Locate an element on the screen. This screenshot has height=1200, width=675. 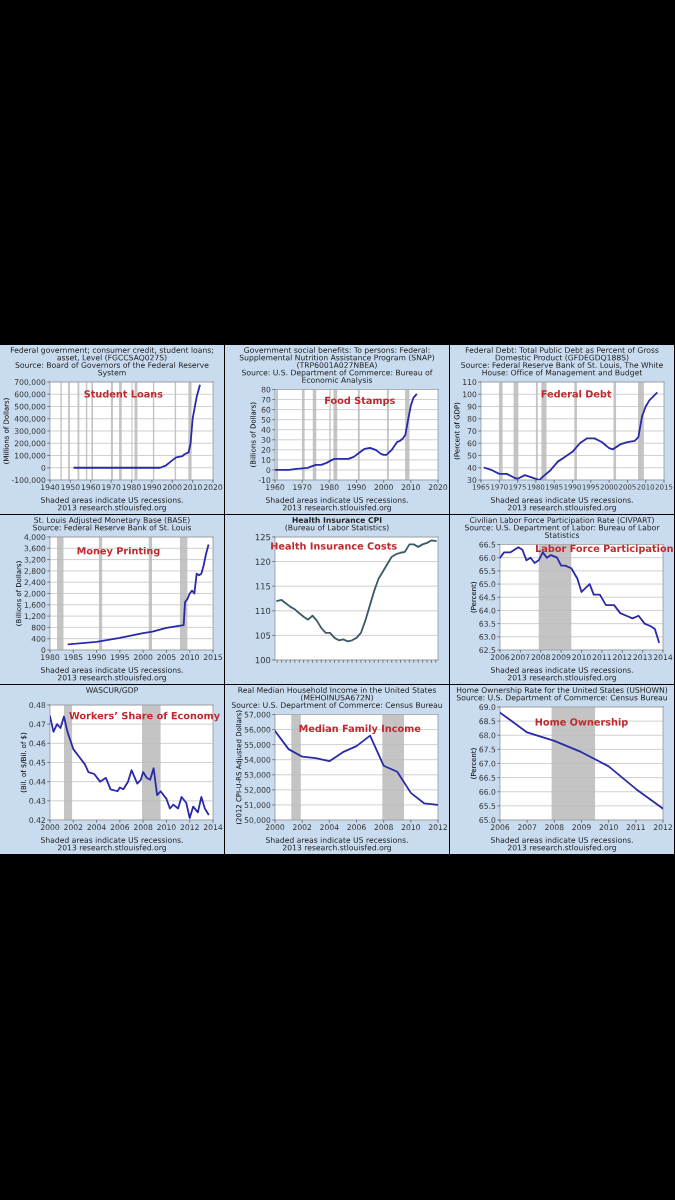
annotation: Student Loans is located at coordinates (123, 394).